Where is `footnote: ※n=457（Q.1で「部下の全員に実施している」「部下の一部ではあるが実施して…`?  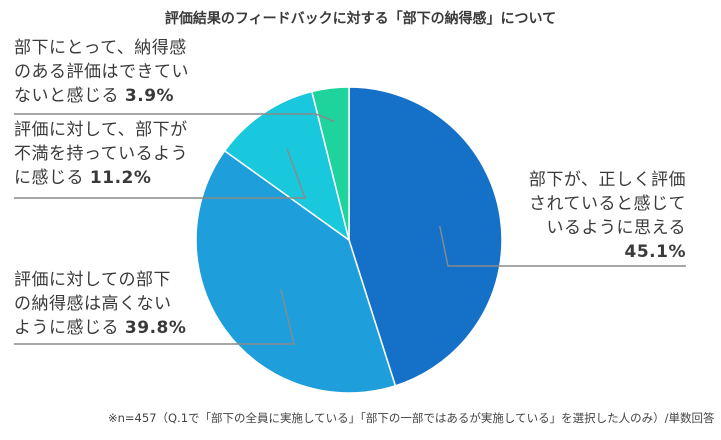 footnote: ※n=457（Q.1で「部下の全員に実施している」「部下の一部ではあるが実施して… is located at coordinates (411, 418).